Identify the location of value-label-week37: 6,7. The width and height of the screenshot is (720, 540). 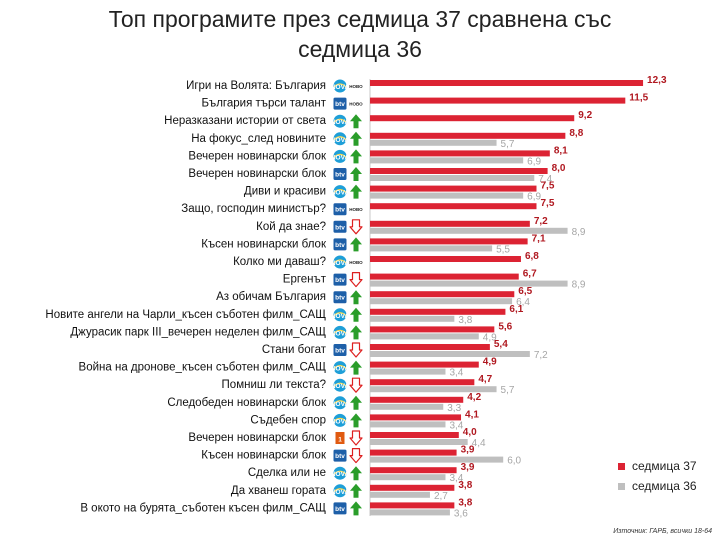
(530, 274).